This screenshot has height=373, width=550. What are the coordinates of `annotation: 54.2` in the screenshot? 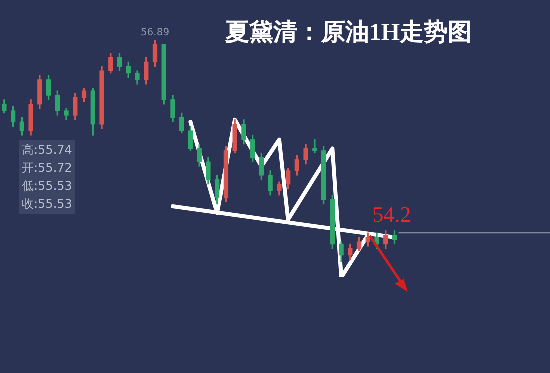 It's located at (392, 214).